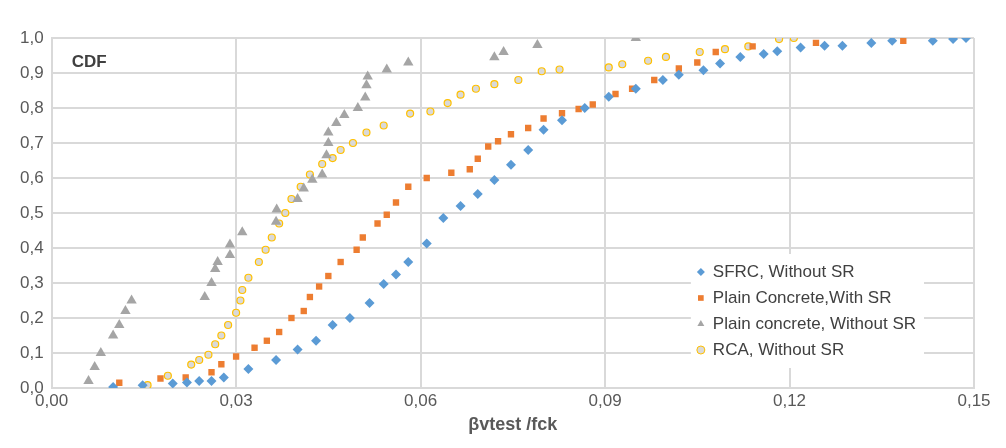 Image resolution: width=1006 pixels, height=448 pixels. What do you see at coordinates (802, 297) in the screenshot?
I see `legend-label: Plain Concrete,With SR` at bounding box center [802, 297].